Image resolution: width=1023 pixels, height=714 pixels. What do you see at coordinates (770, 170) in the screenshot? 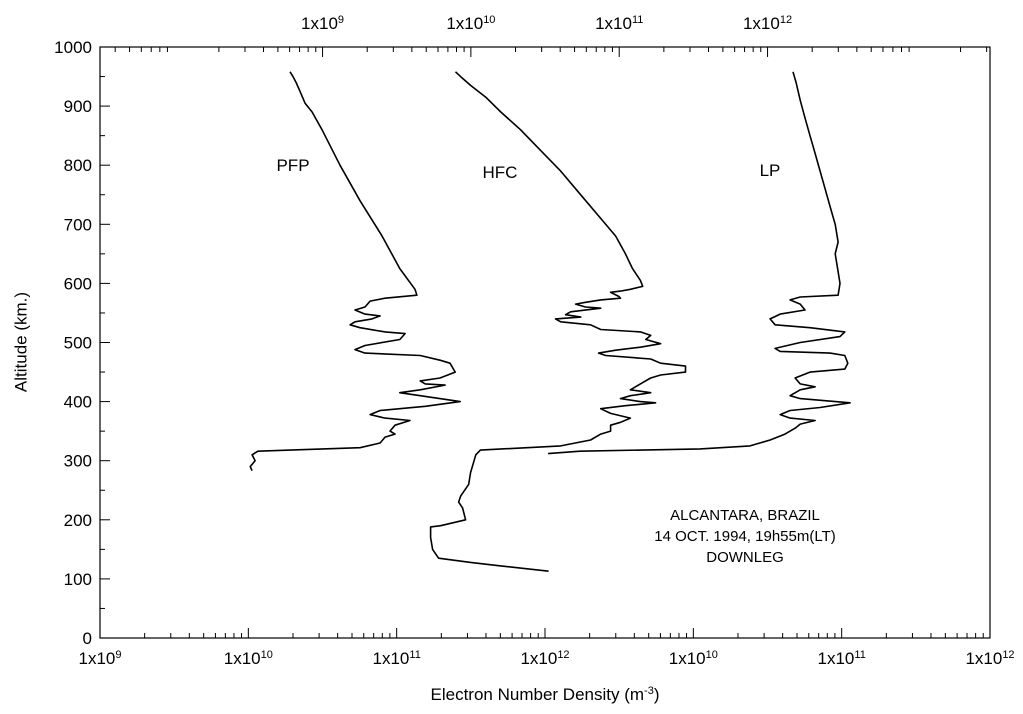
I see `curve-label: LP` at bounding box center [770, 170].